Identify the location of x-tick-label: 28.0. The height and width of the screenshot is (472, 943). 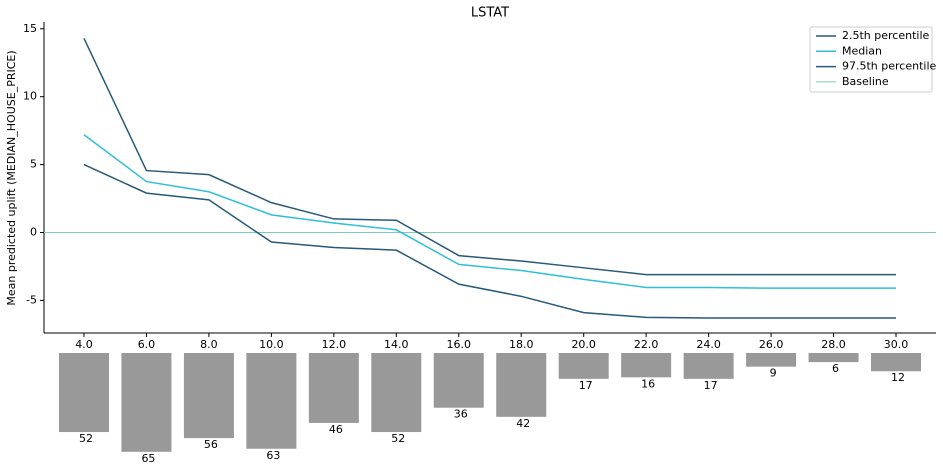
(833, 344).